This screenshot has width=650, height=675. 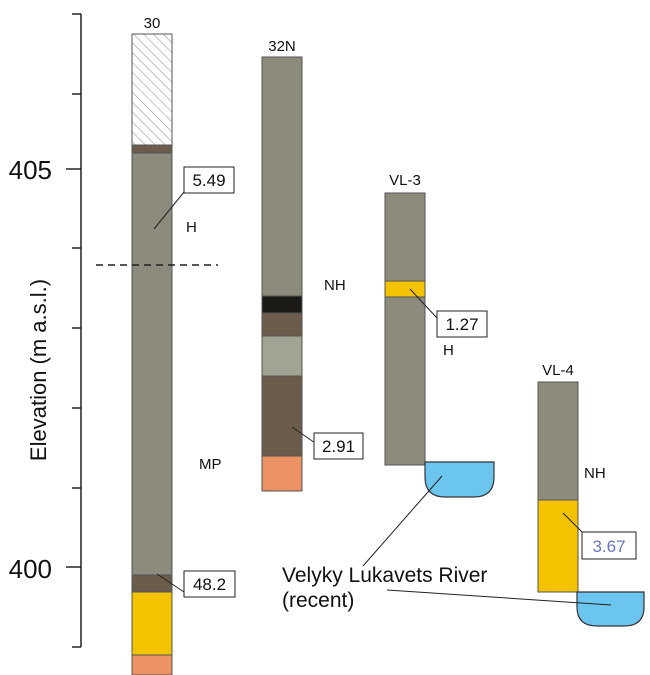 What do you see at coordinates (74, 330) in the screenshot?
I see `elevation-axis` at bounding box center [74, 330].